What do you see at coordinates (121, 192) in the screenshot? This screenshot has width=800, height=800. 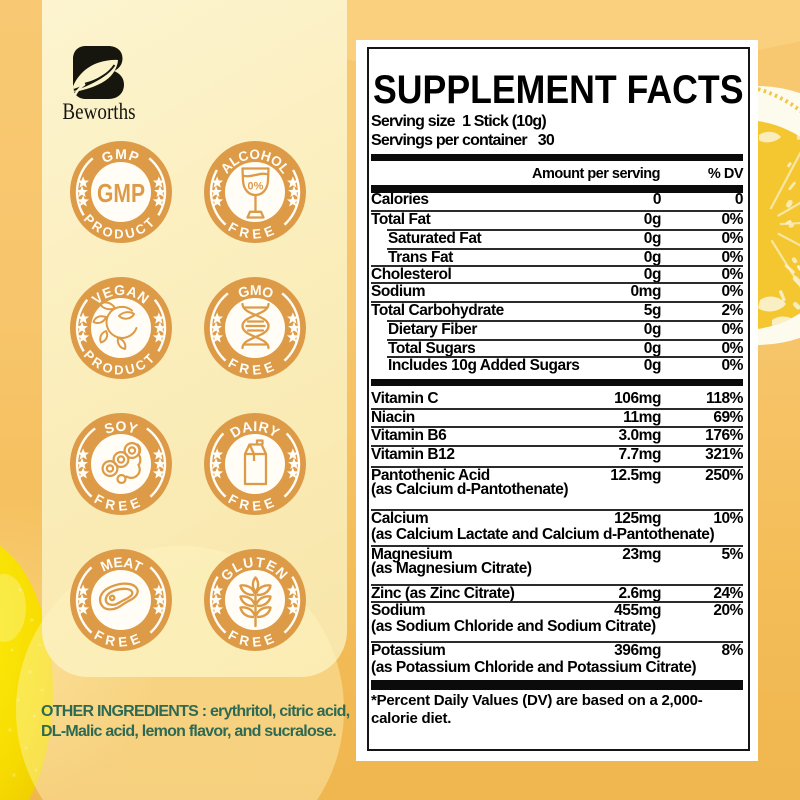 I see `svg-text: GMP` at bounding box center [121, 192].